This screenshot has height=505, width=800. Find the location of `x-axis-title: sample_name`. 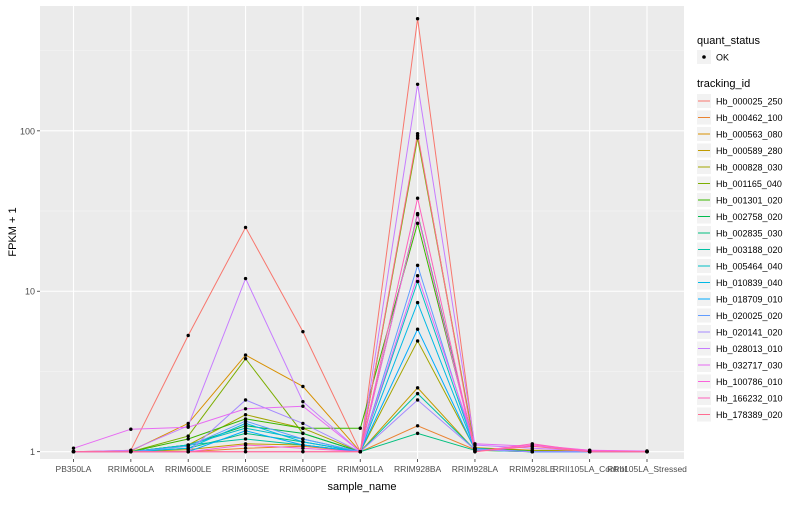

x-axis-title: sample_name is located at coordinates (361, 487).